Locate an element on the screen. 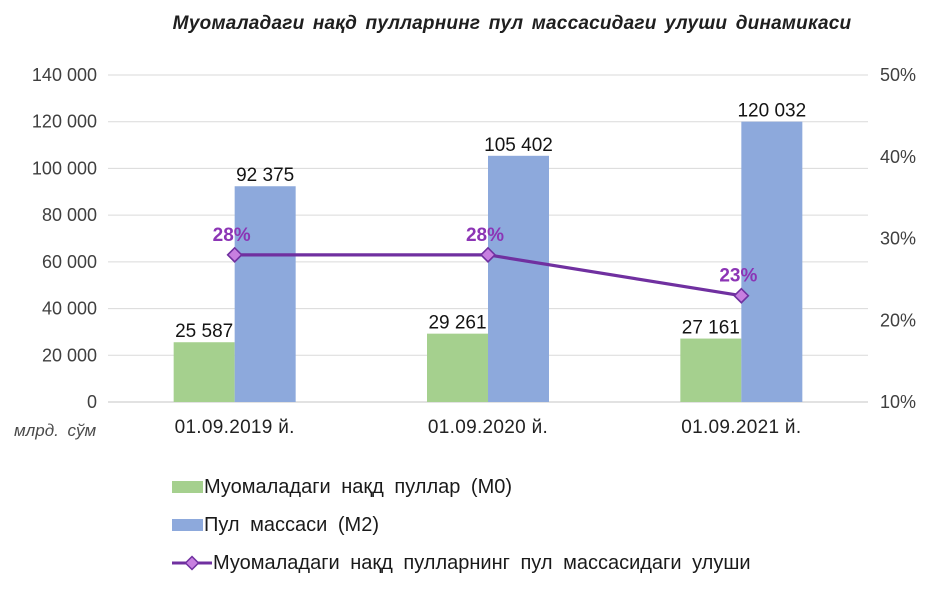  left-axis-tick: 60 000 is located at coordinates (69, 262).